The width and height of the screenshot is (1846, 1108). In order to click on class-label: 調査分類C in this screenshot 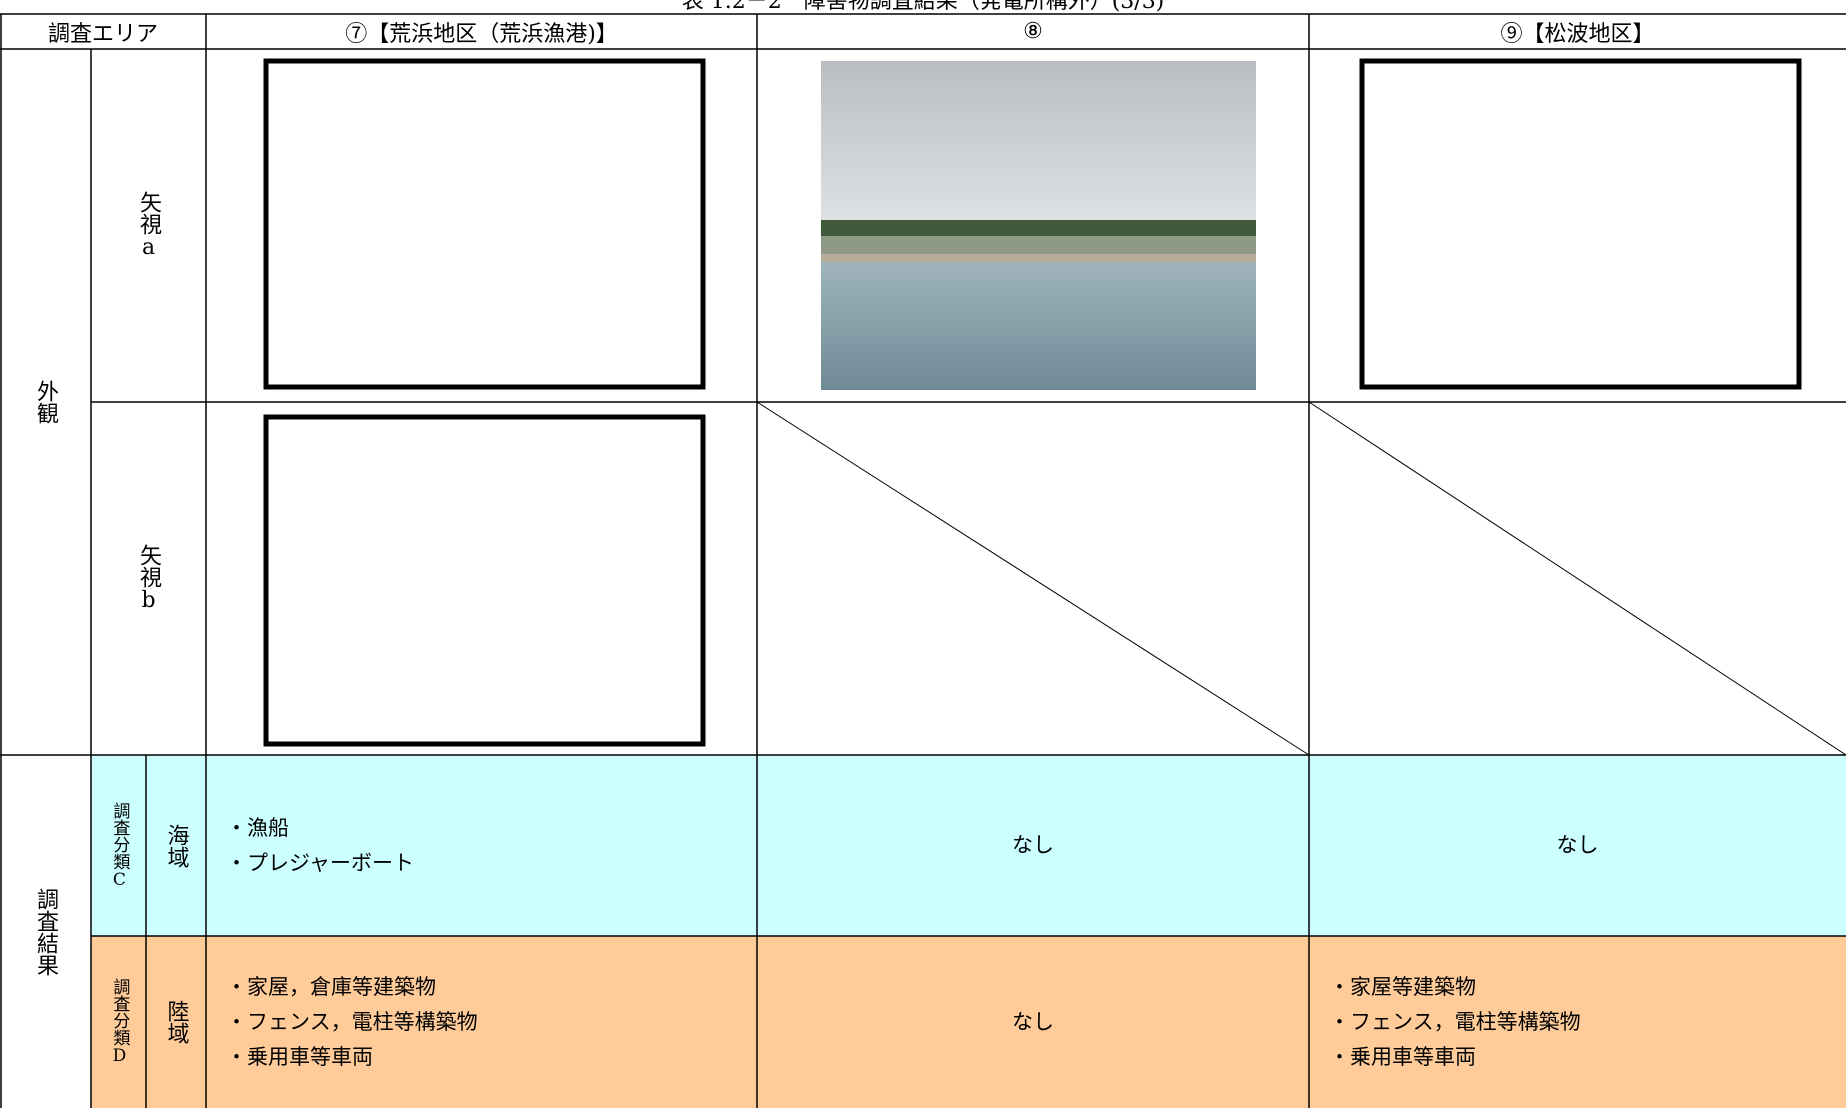, I will do `click(119, 845)`.